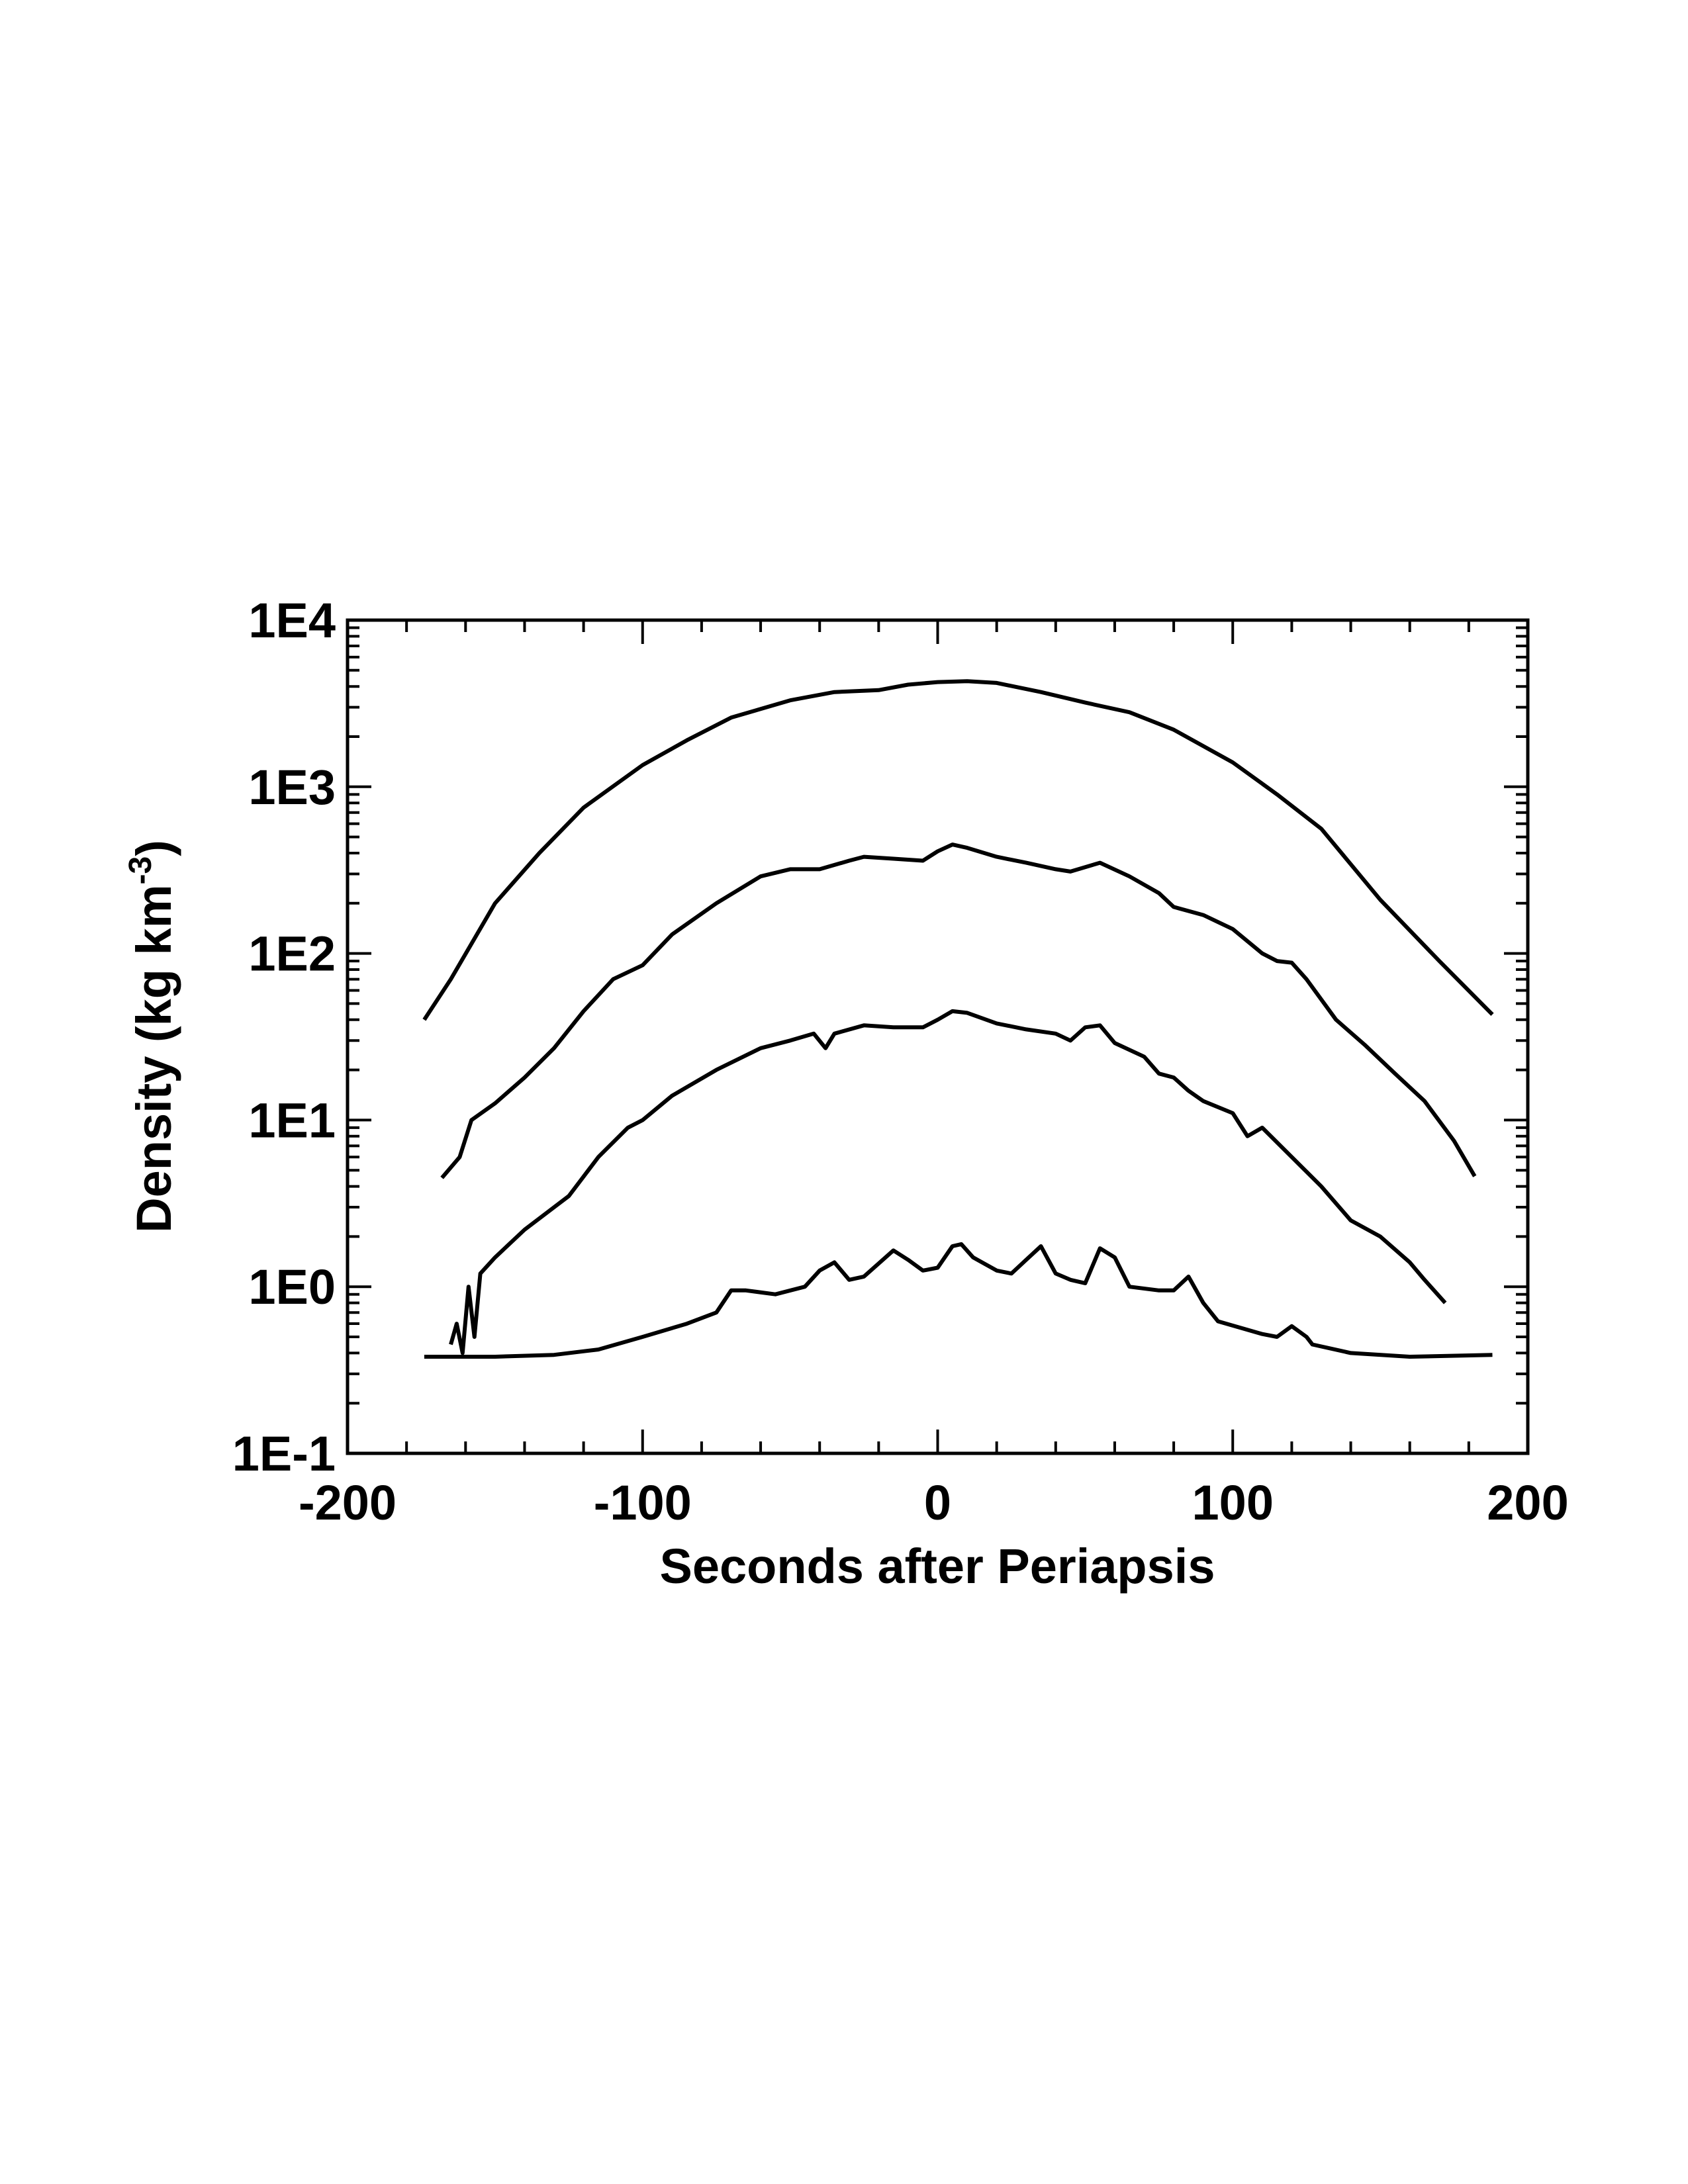 This screenshot has height=2184, width=1688. What do you see at coordinates (292, 954) in the screenshot?
I see `y-tick-label: 1E2` at bounding box center [292, 954].